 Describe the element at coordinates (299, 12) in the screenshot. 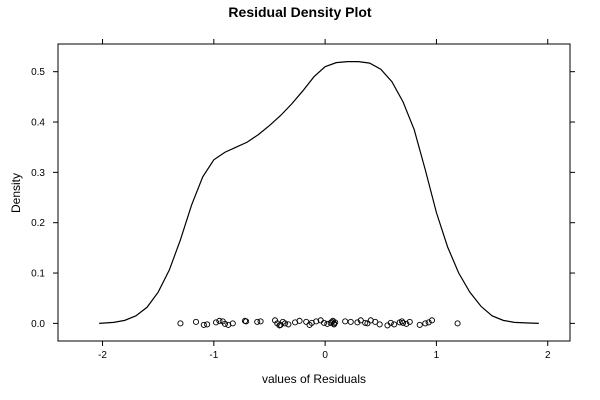

I see `chart-title: Residual Density Plot` at that location.